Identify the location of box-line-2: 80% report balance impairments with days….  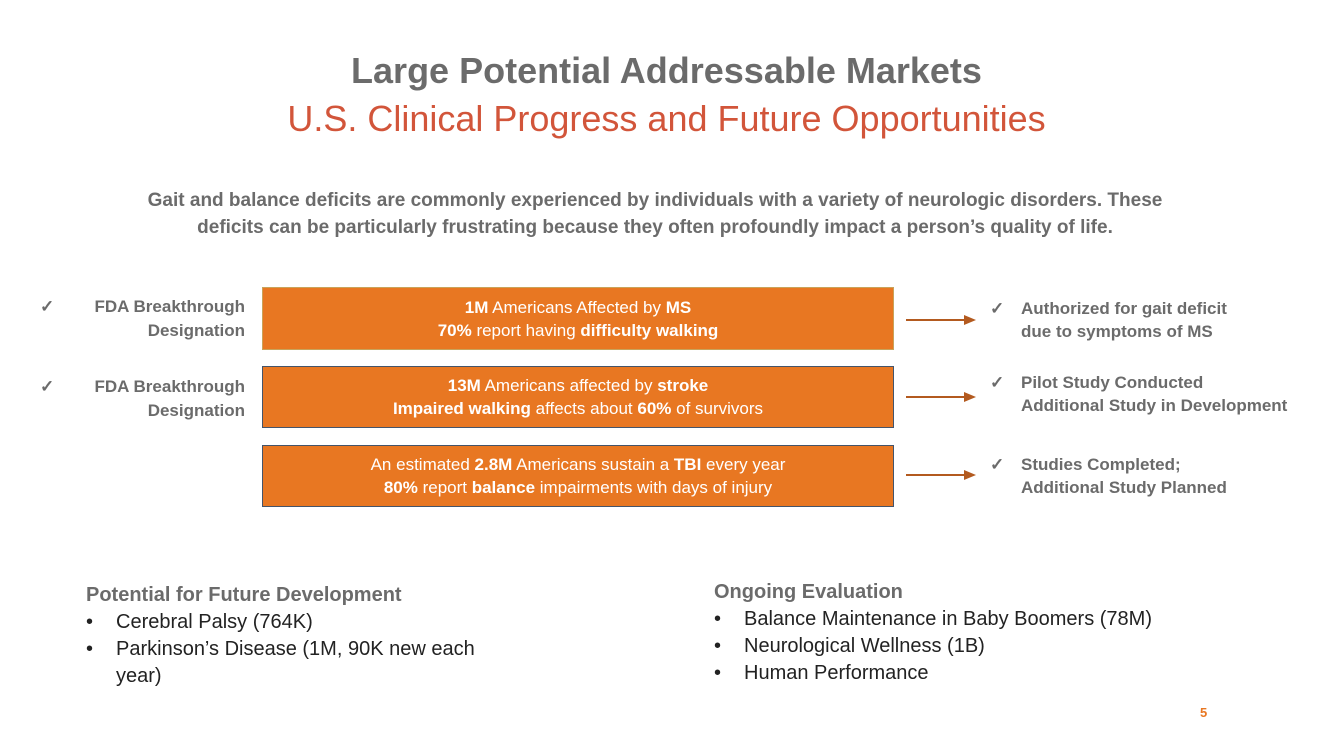
(578, 487).